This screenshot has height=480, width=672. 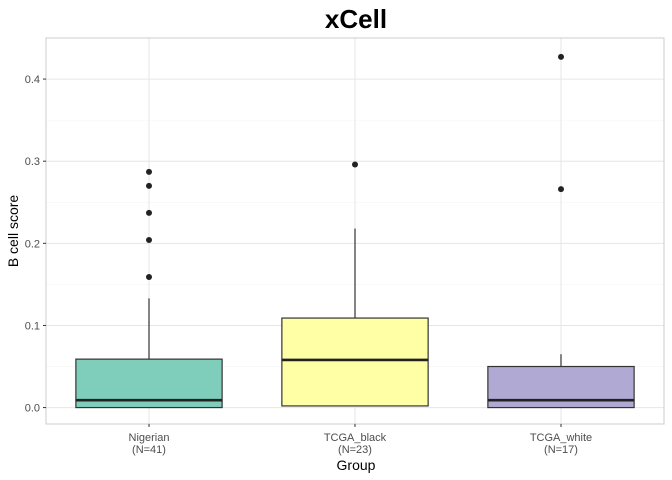 I want to click on y-tick-label: 0.4, so click(x=32, y=80).